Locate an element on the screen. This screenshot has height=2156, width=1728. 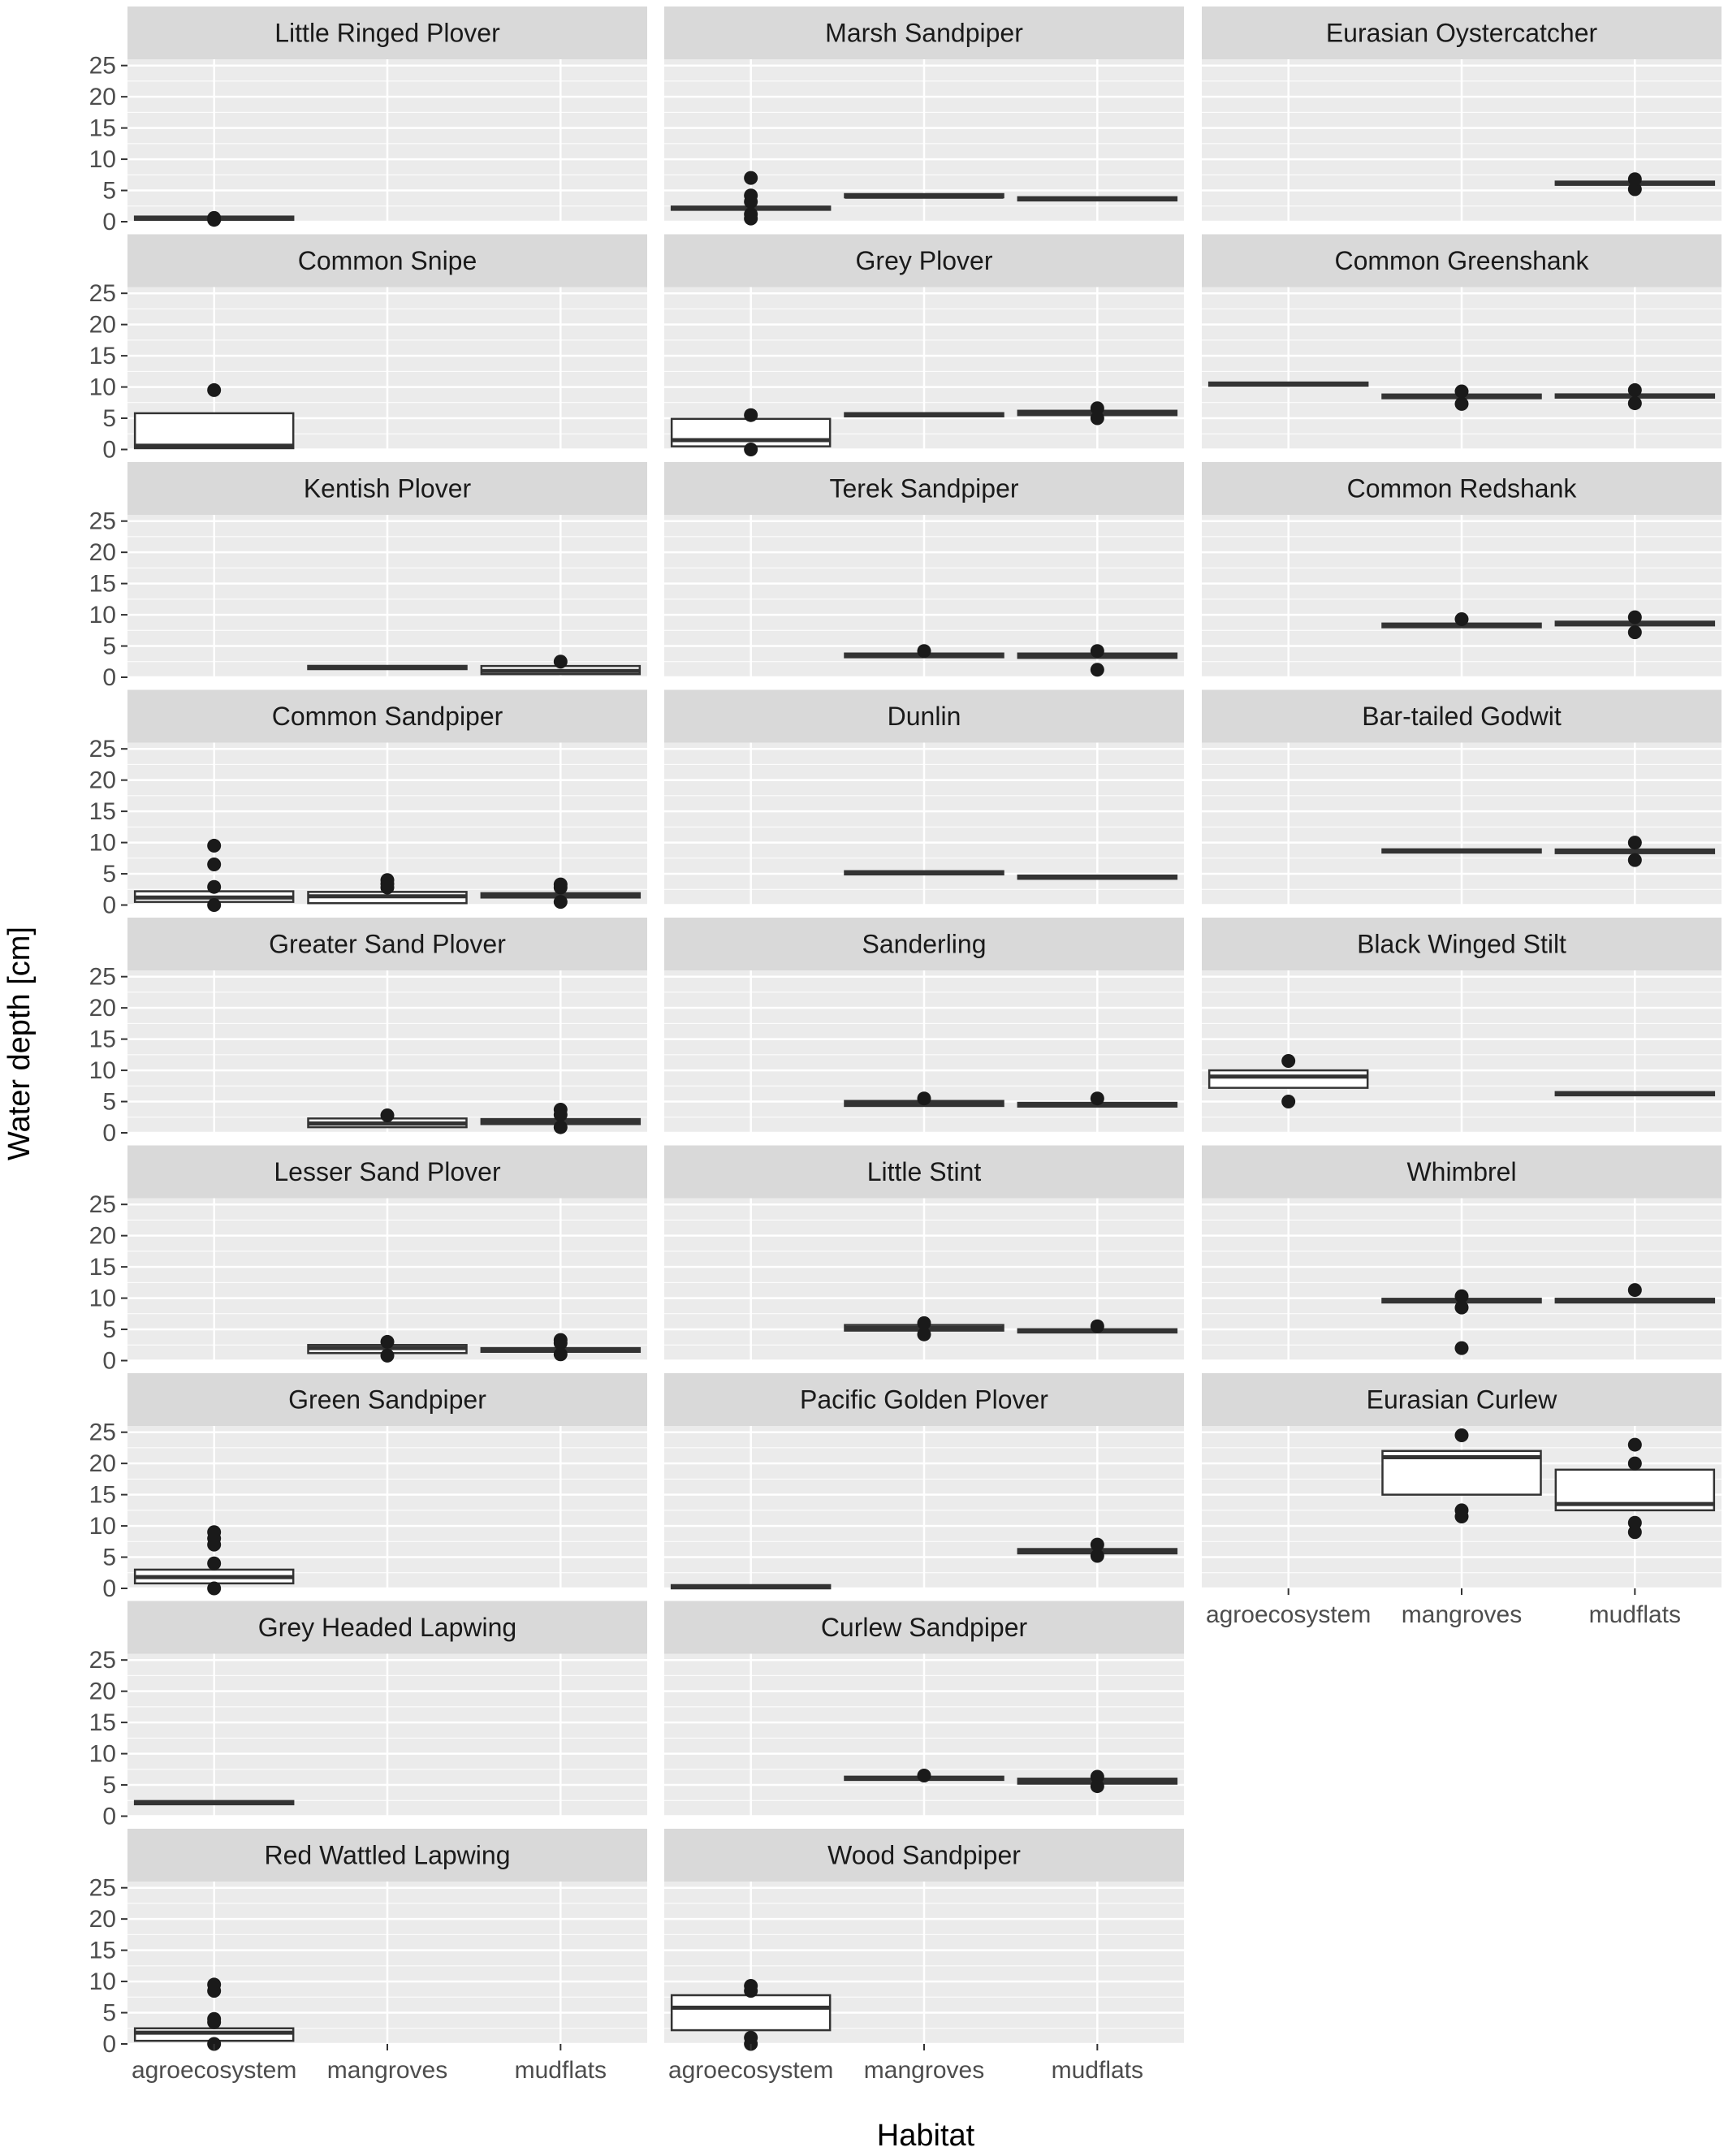
x-tick-label: agroecosystem is located at coordinates (1288, 1614).